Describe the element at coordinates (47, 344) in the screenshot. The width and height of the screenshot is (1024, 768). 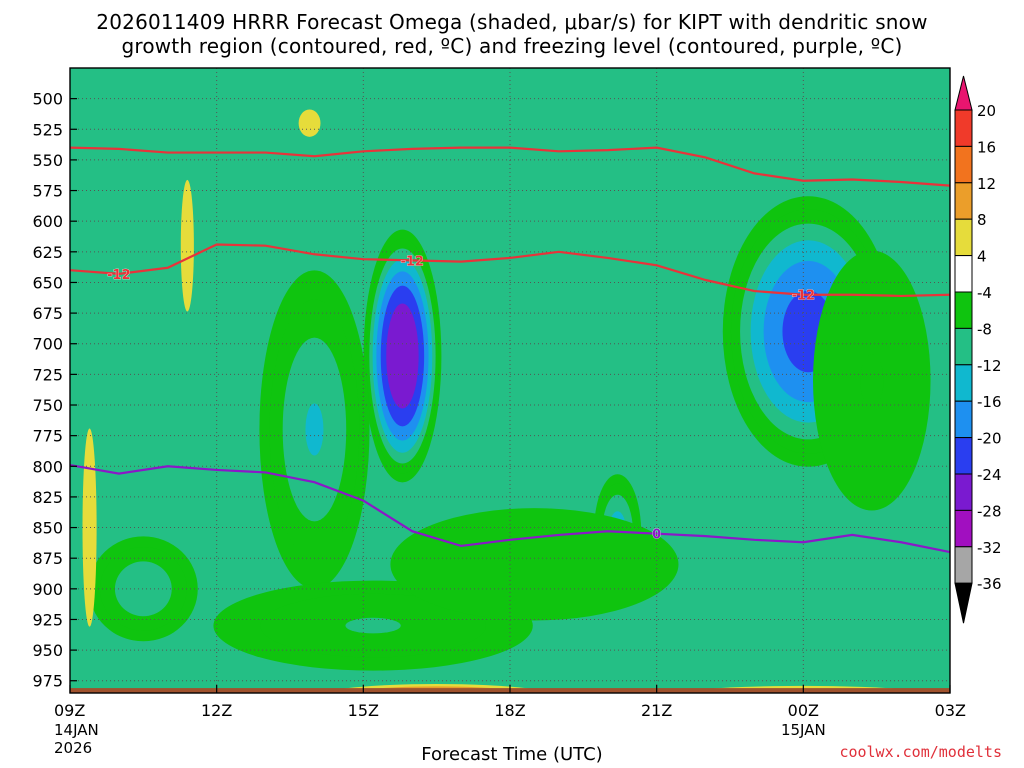
I see `y-tick-label: 700` at that location.